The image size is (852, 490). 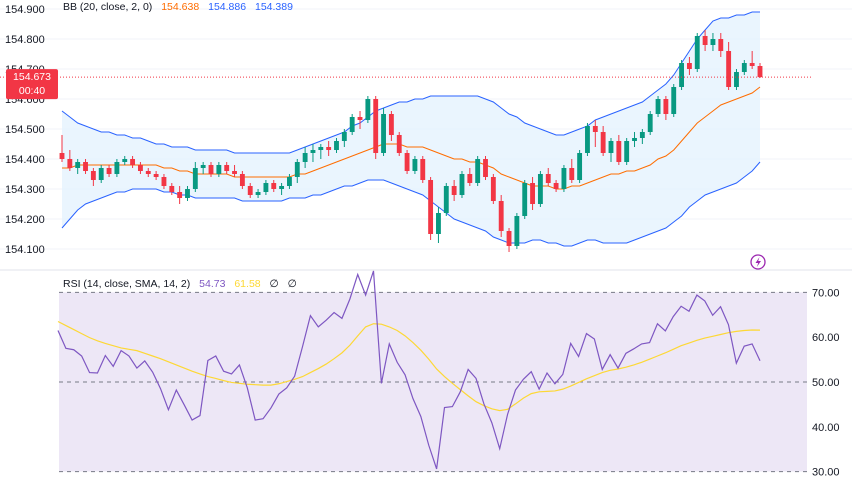 I want to click on lightning-icon-ring, so click(x=758, y=262).